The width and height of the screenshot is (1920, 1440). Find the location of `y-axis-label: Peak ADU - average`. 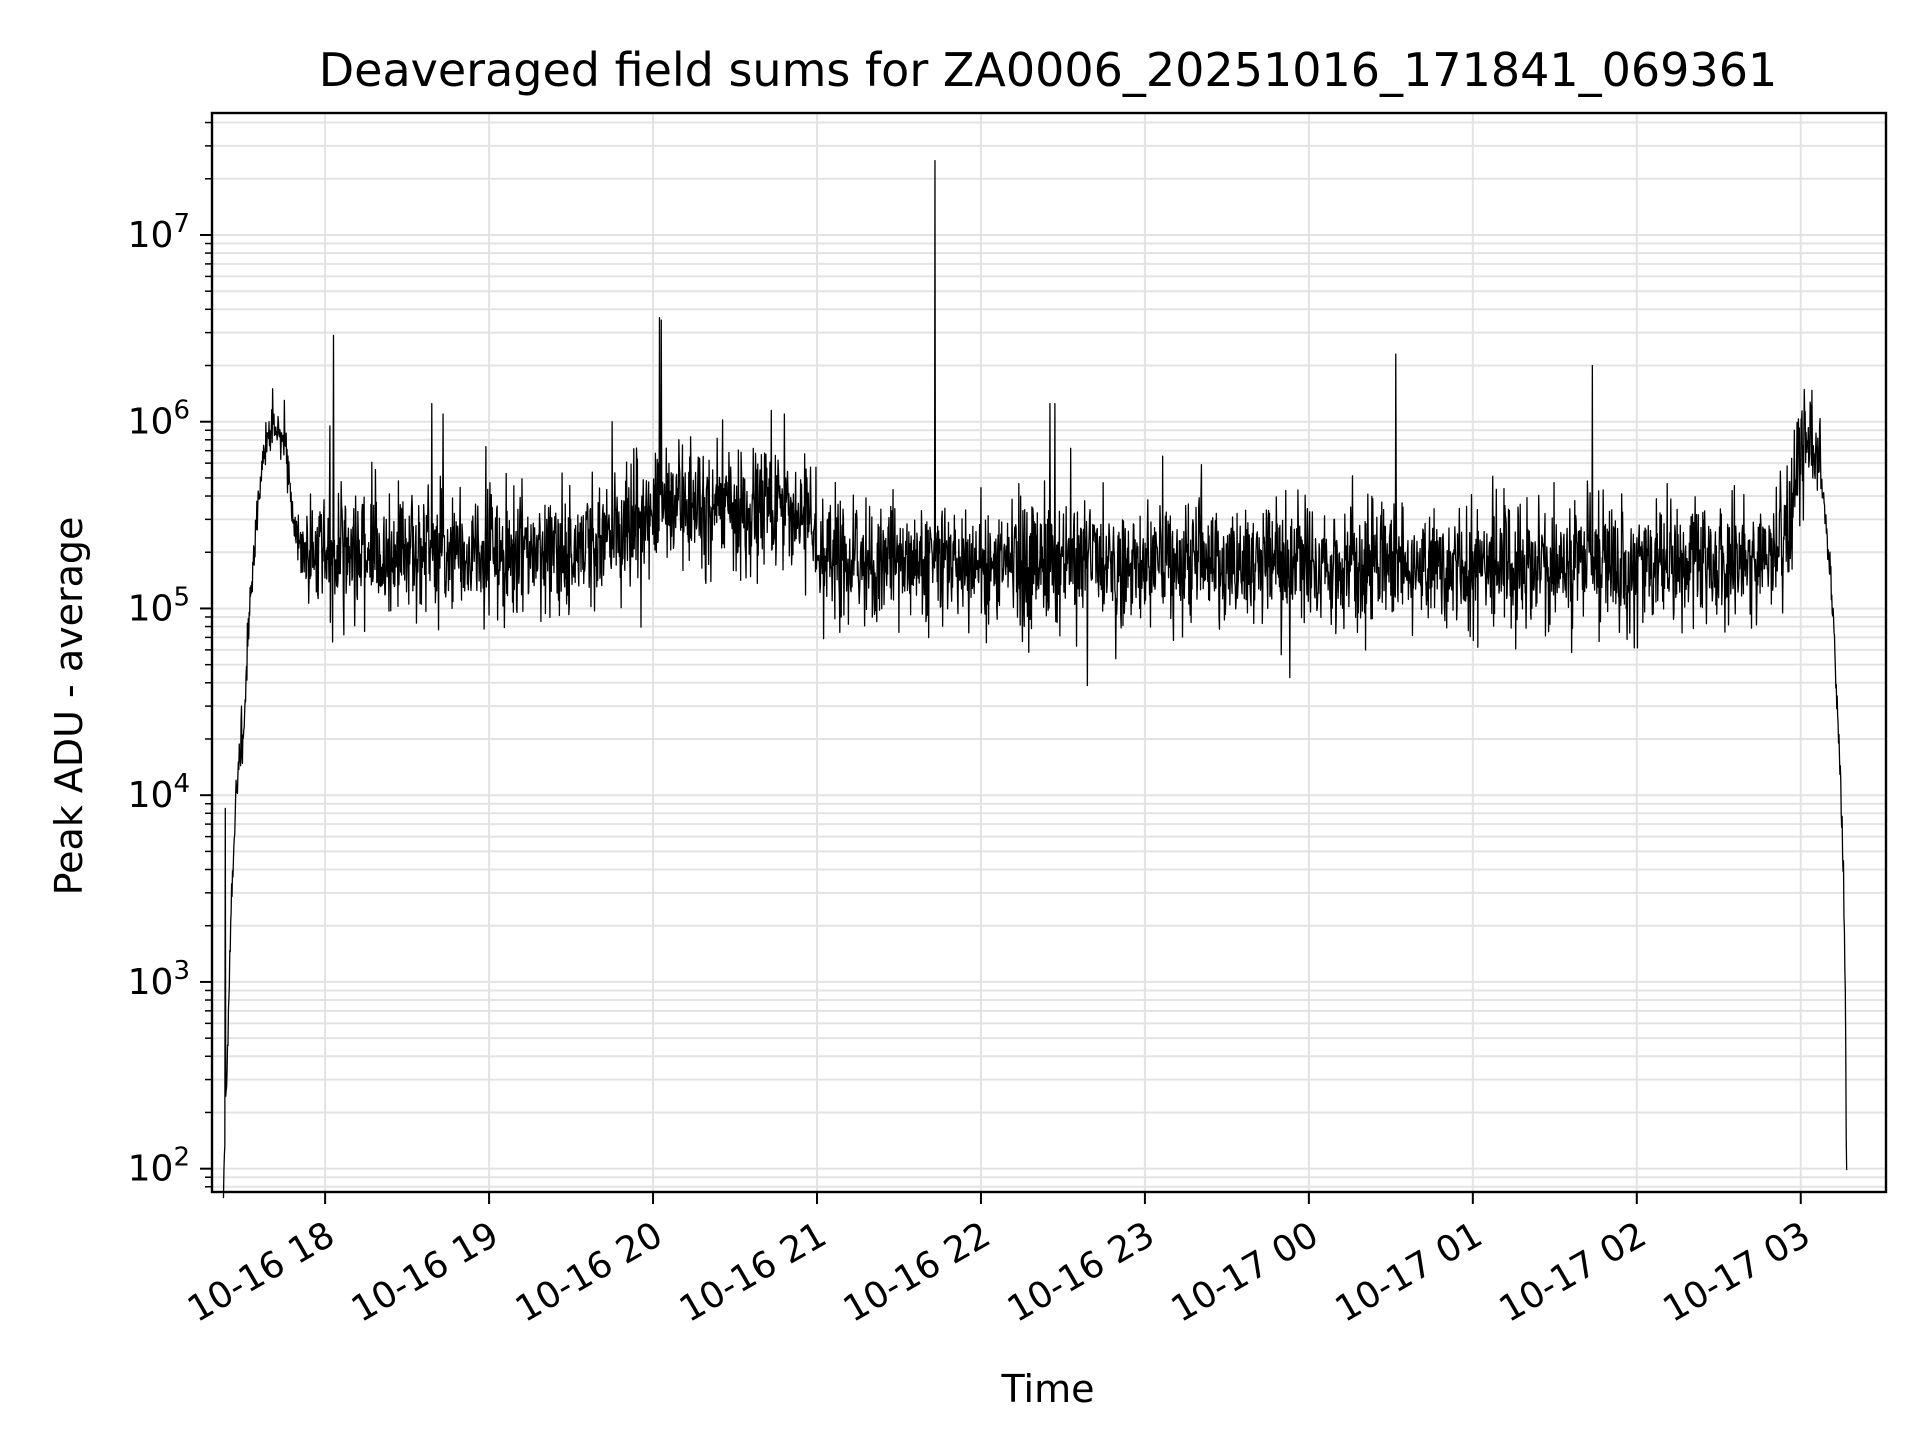

y-axis-label: Peak ADU - average is located at coordinates (69, 706).